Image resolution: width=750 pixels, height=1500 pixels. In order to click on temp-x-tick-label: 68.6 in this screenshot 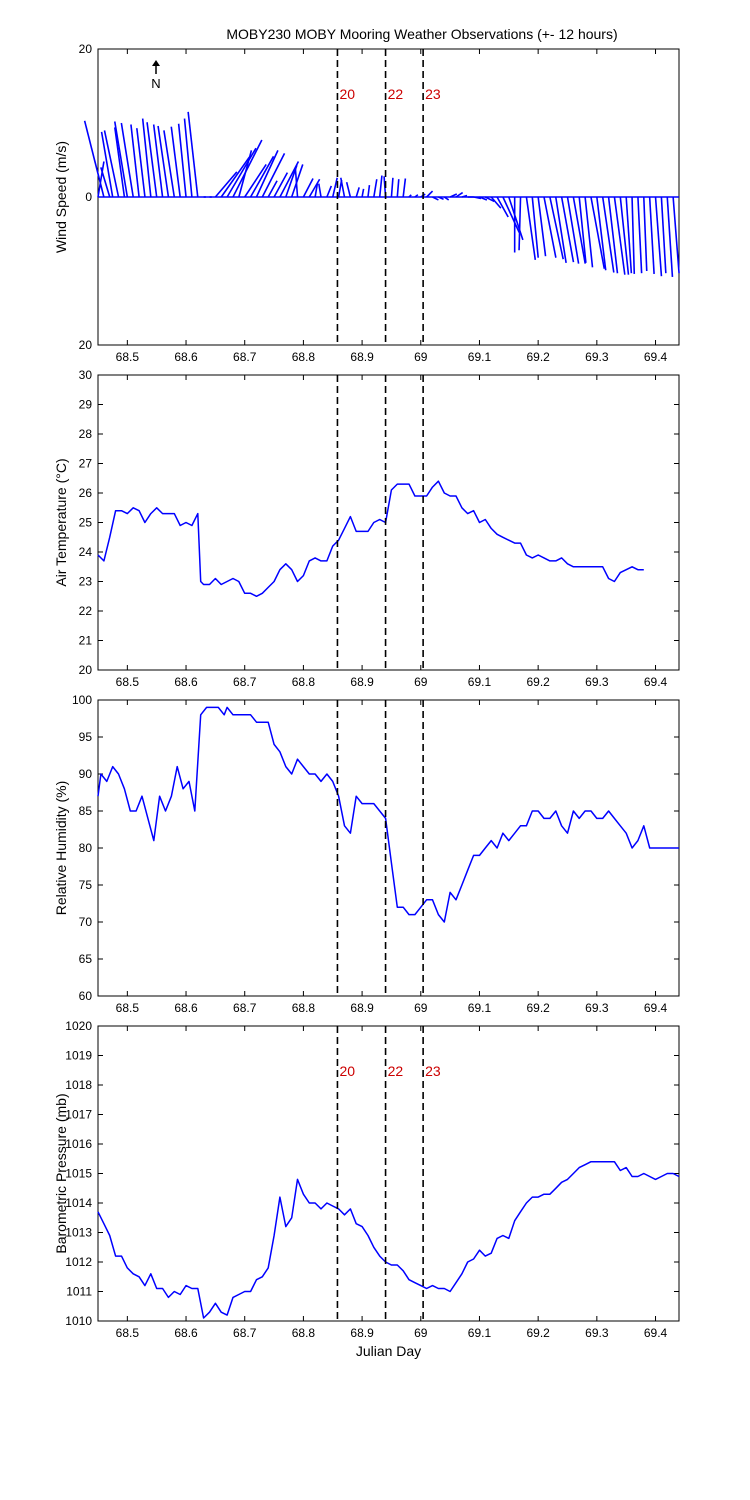, I will do `click(186, 682)`.